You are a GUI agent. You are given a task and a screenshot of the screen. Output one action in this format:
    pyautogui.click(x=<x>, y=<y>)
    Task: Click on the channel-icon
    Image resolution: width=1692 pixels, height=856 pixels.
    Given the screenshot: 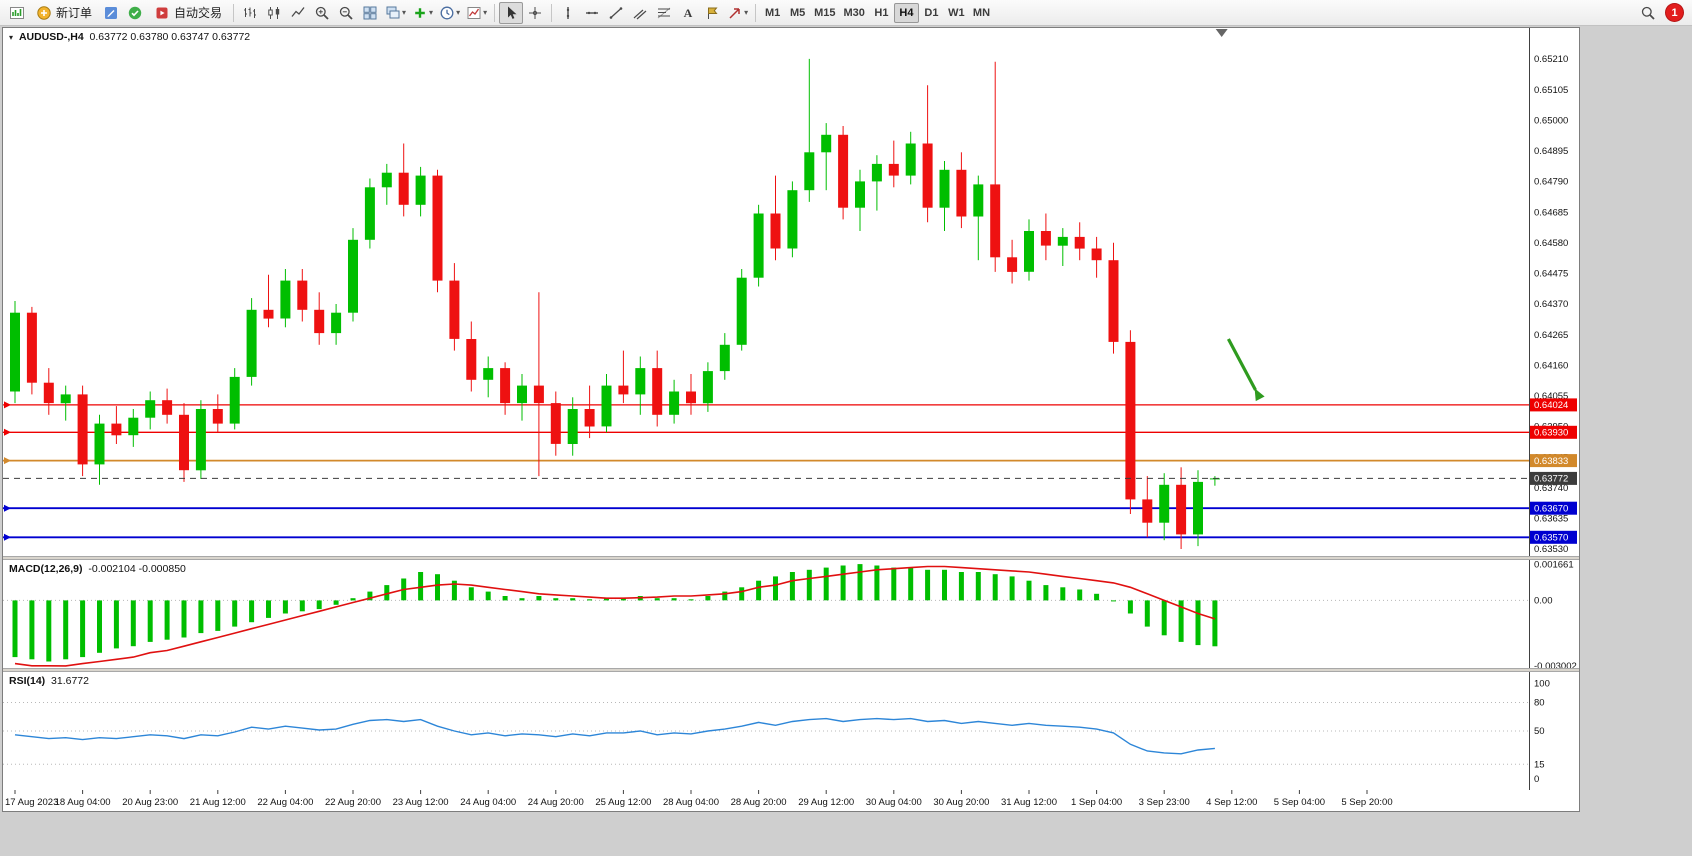 What is the action you would take?
    pyautogui.click(x=640, y=14)
    